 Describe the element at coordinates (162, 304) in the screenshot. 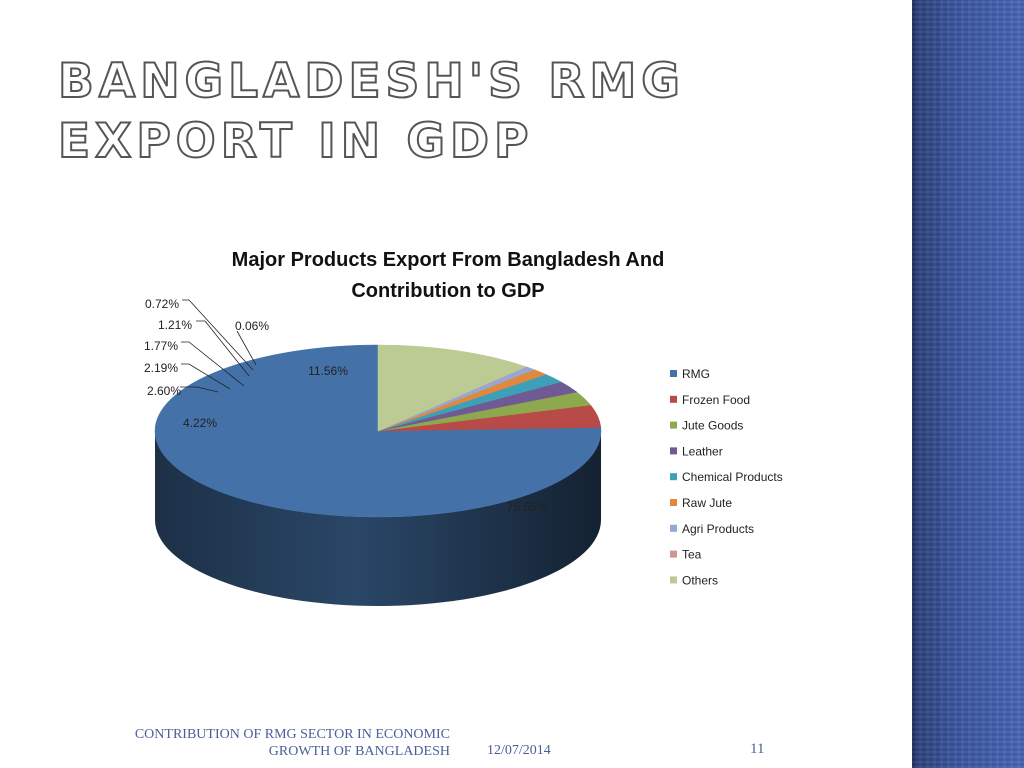

I see `data-label-agri-products: 0.72%` at that location.